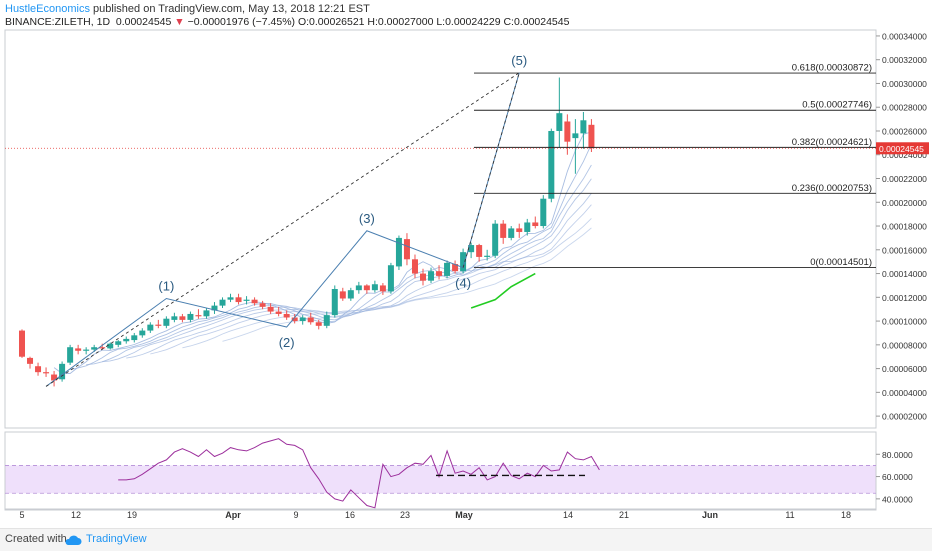 Image resolution: width=932 pixels, height=551 pixels. I want to click on rsi-tick-label: 40.0000, so click(897, 499).